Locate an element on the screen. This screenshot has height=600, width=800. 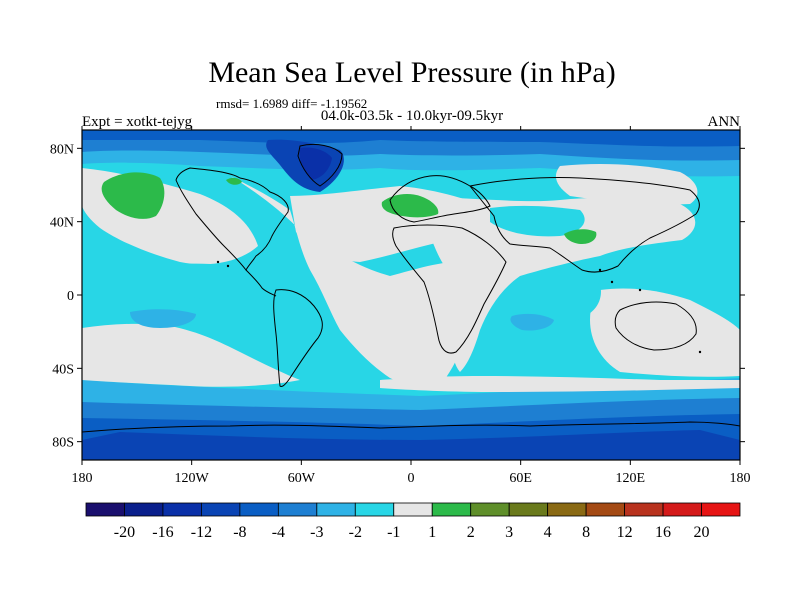
colorbar-label: -16 is located at coordinates (162, 532).